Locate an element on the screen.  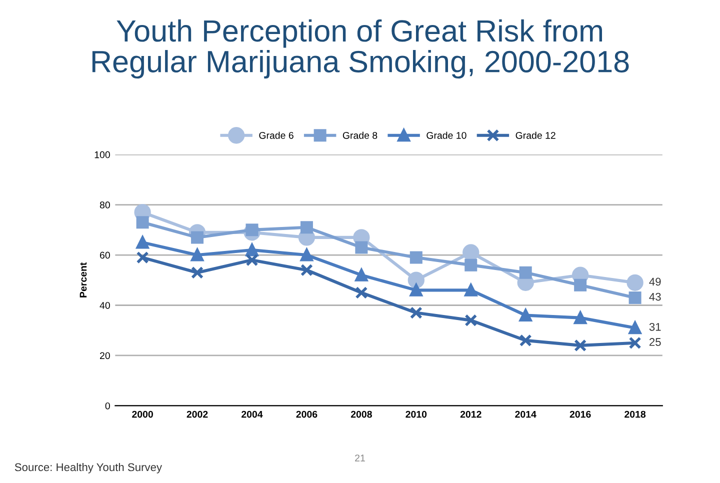
x-tick-label: 2006 is located at coordinates (307, 414).